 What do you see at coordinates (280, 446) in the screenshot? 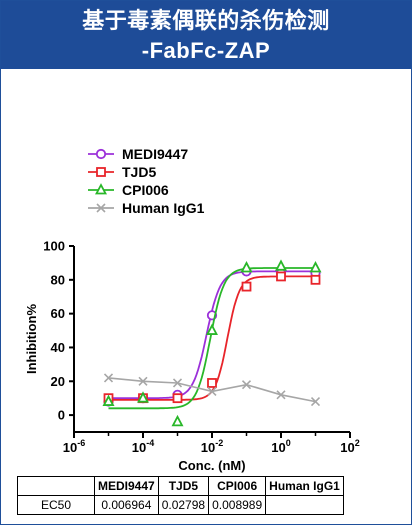
I see `x-tick-label: 10⁰` at bounding box center [280, 446].